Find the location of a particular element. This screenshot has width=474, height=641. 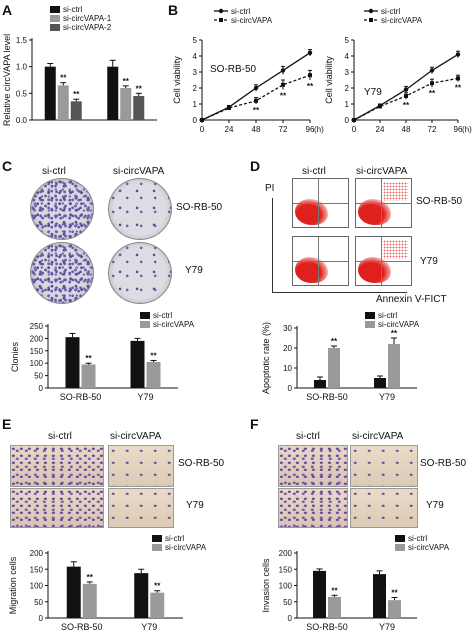

panel-letter-d: D is located at coordinates (255, 166).